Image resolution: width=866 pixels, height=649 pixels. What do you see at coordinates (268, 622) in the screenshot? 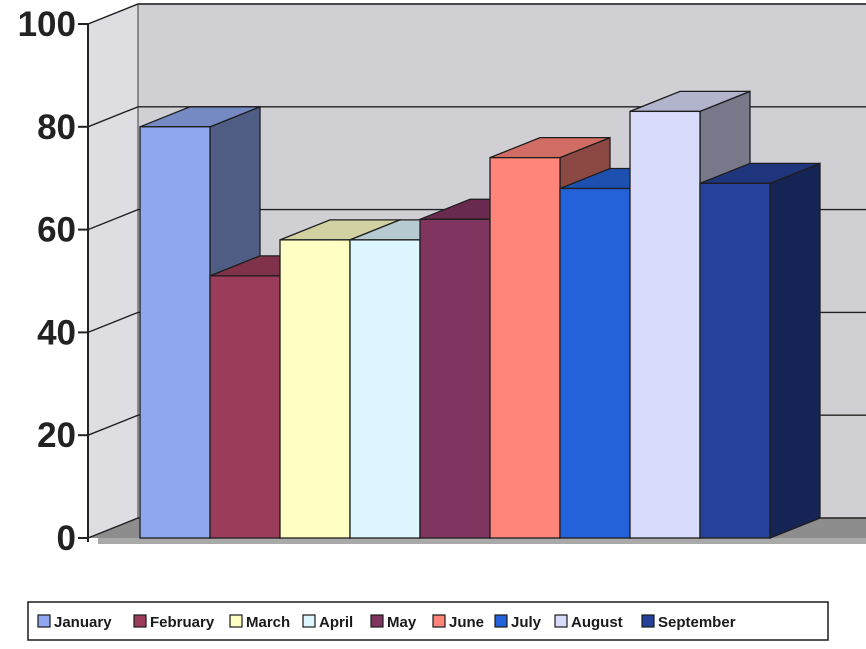
I see `legend-label: March` at bounding box center [268, 622].